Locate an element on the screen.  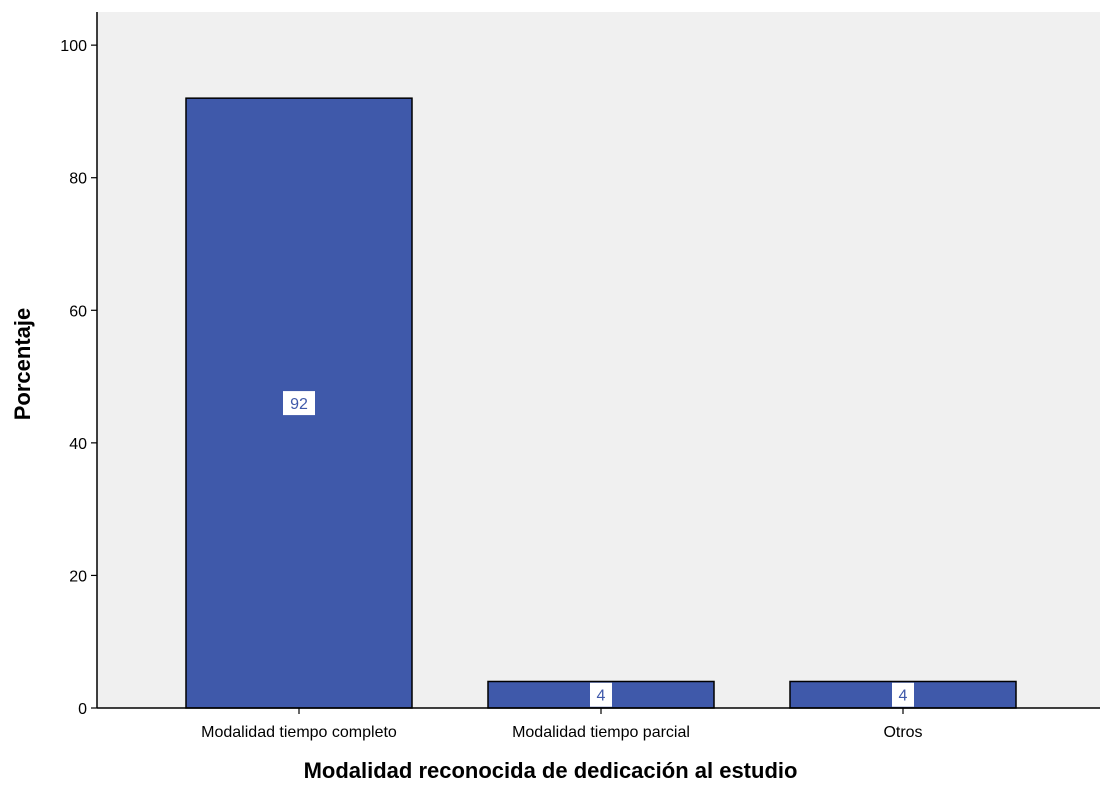
y-axis: 0 20 40 60 80 100 is located at coordinates (79, 365).